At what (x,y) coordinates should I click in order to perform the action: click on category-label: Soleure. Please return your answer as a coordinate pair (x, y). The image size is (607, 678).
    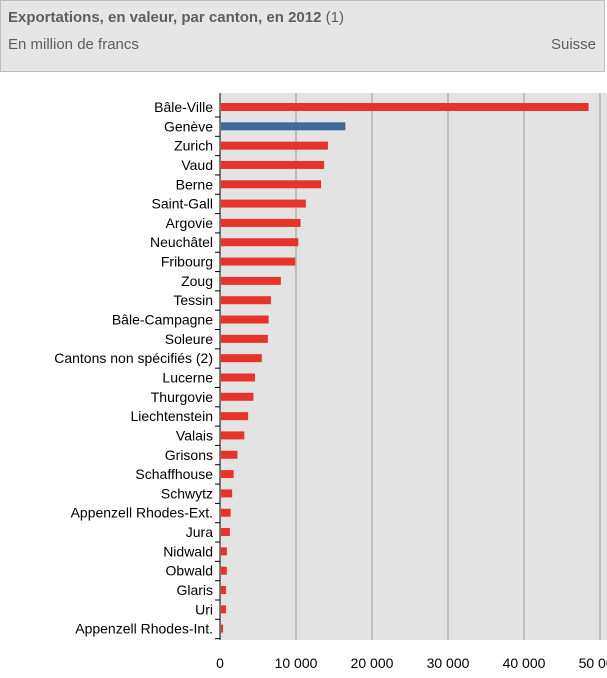
    Looking at the image, I should click on (189, 339).